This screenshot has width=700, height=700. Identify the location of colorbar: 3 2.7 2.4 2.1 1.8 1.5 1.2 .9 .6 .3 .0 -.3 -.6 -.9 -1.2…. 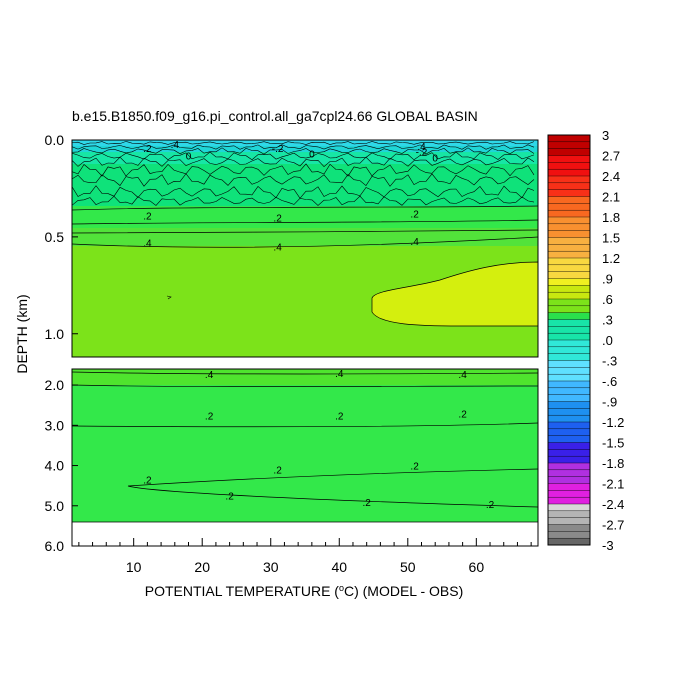
(585, 340).